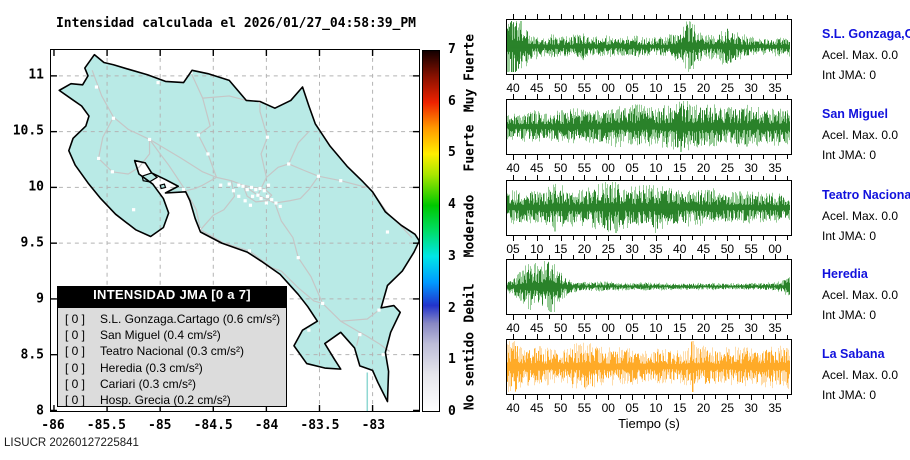 The height and width of the screenshot is (460, 910). Describe the element at coordinates (648, 366) in the screenshot. I see `seismogram-trace` at that location.